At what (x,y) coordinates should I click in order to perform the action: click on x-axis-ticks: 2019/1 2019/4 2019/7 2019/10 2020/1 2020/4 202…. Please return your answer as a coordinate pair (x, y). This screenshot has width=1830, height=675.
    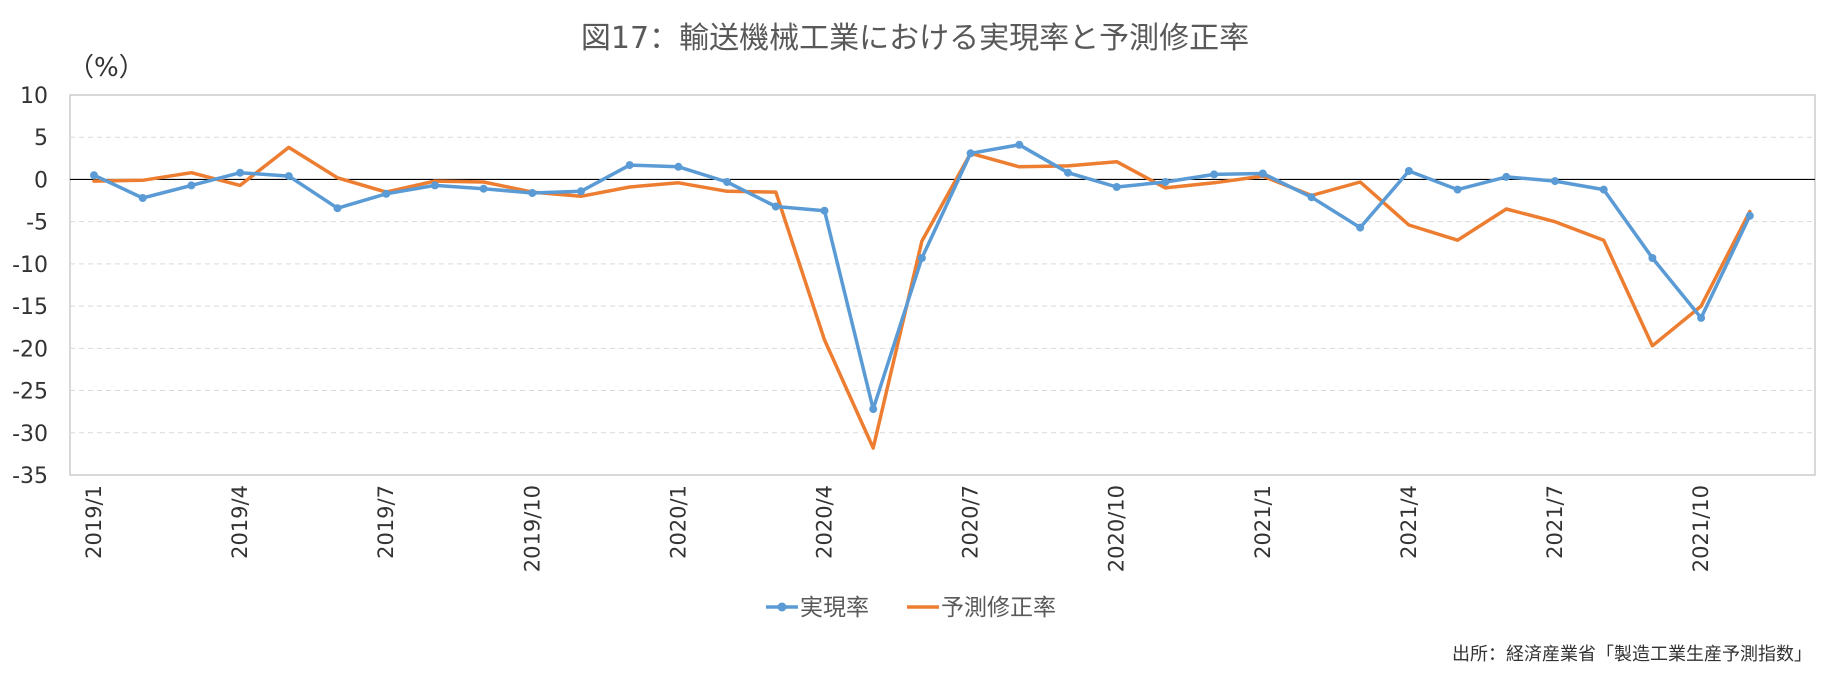
    Looking at the image, I should click on (897, 528).